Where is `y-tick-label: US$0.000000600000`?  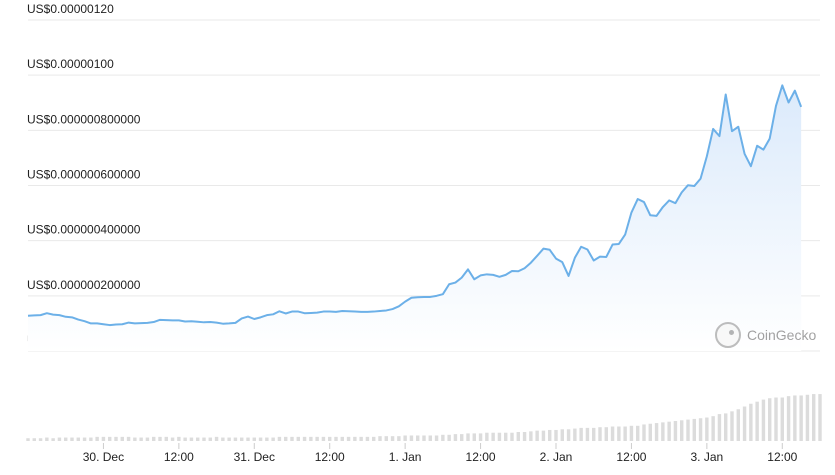
y-tick-label: US$0.000000600000 is located at coordinates (84, 175).